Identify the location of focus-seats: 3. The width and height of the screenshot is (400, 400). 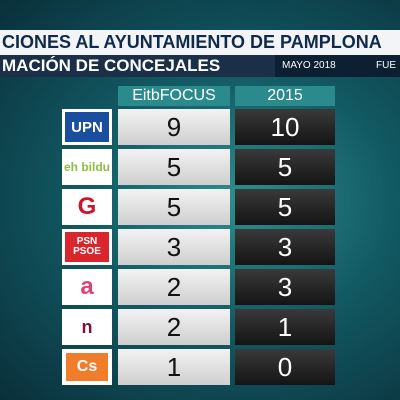
(174, 247).